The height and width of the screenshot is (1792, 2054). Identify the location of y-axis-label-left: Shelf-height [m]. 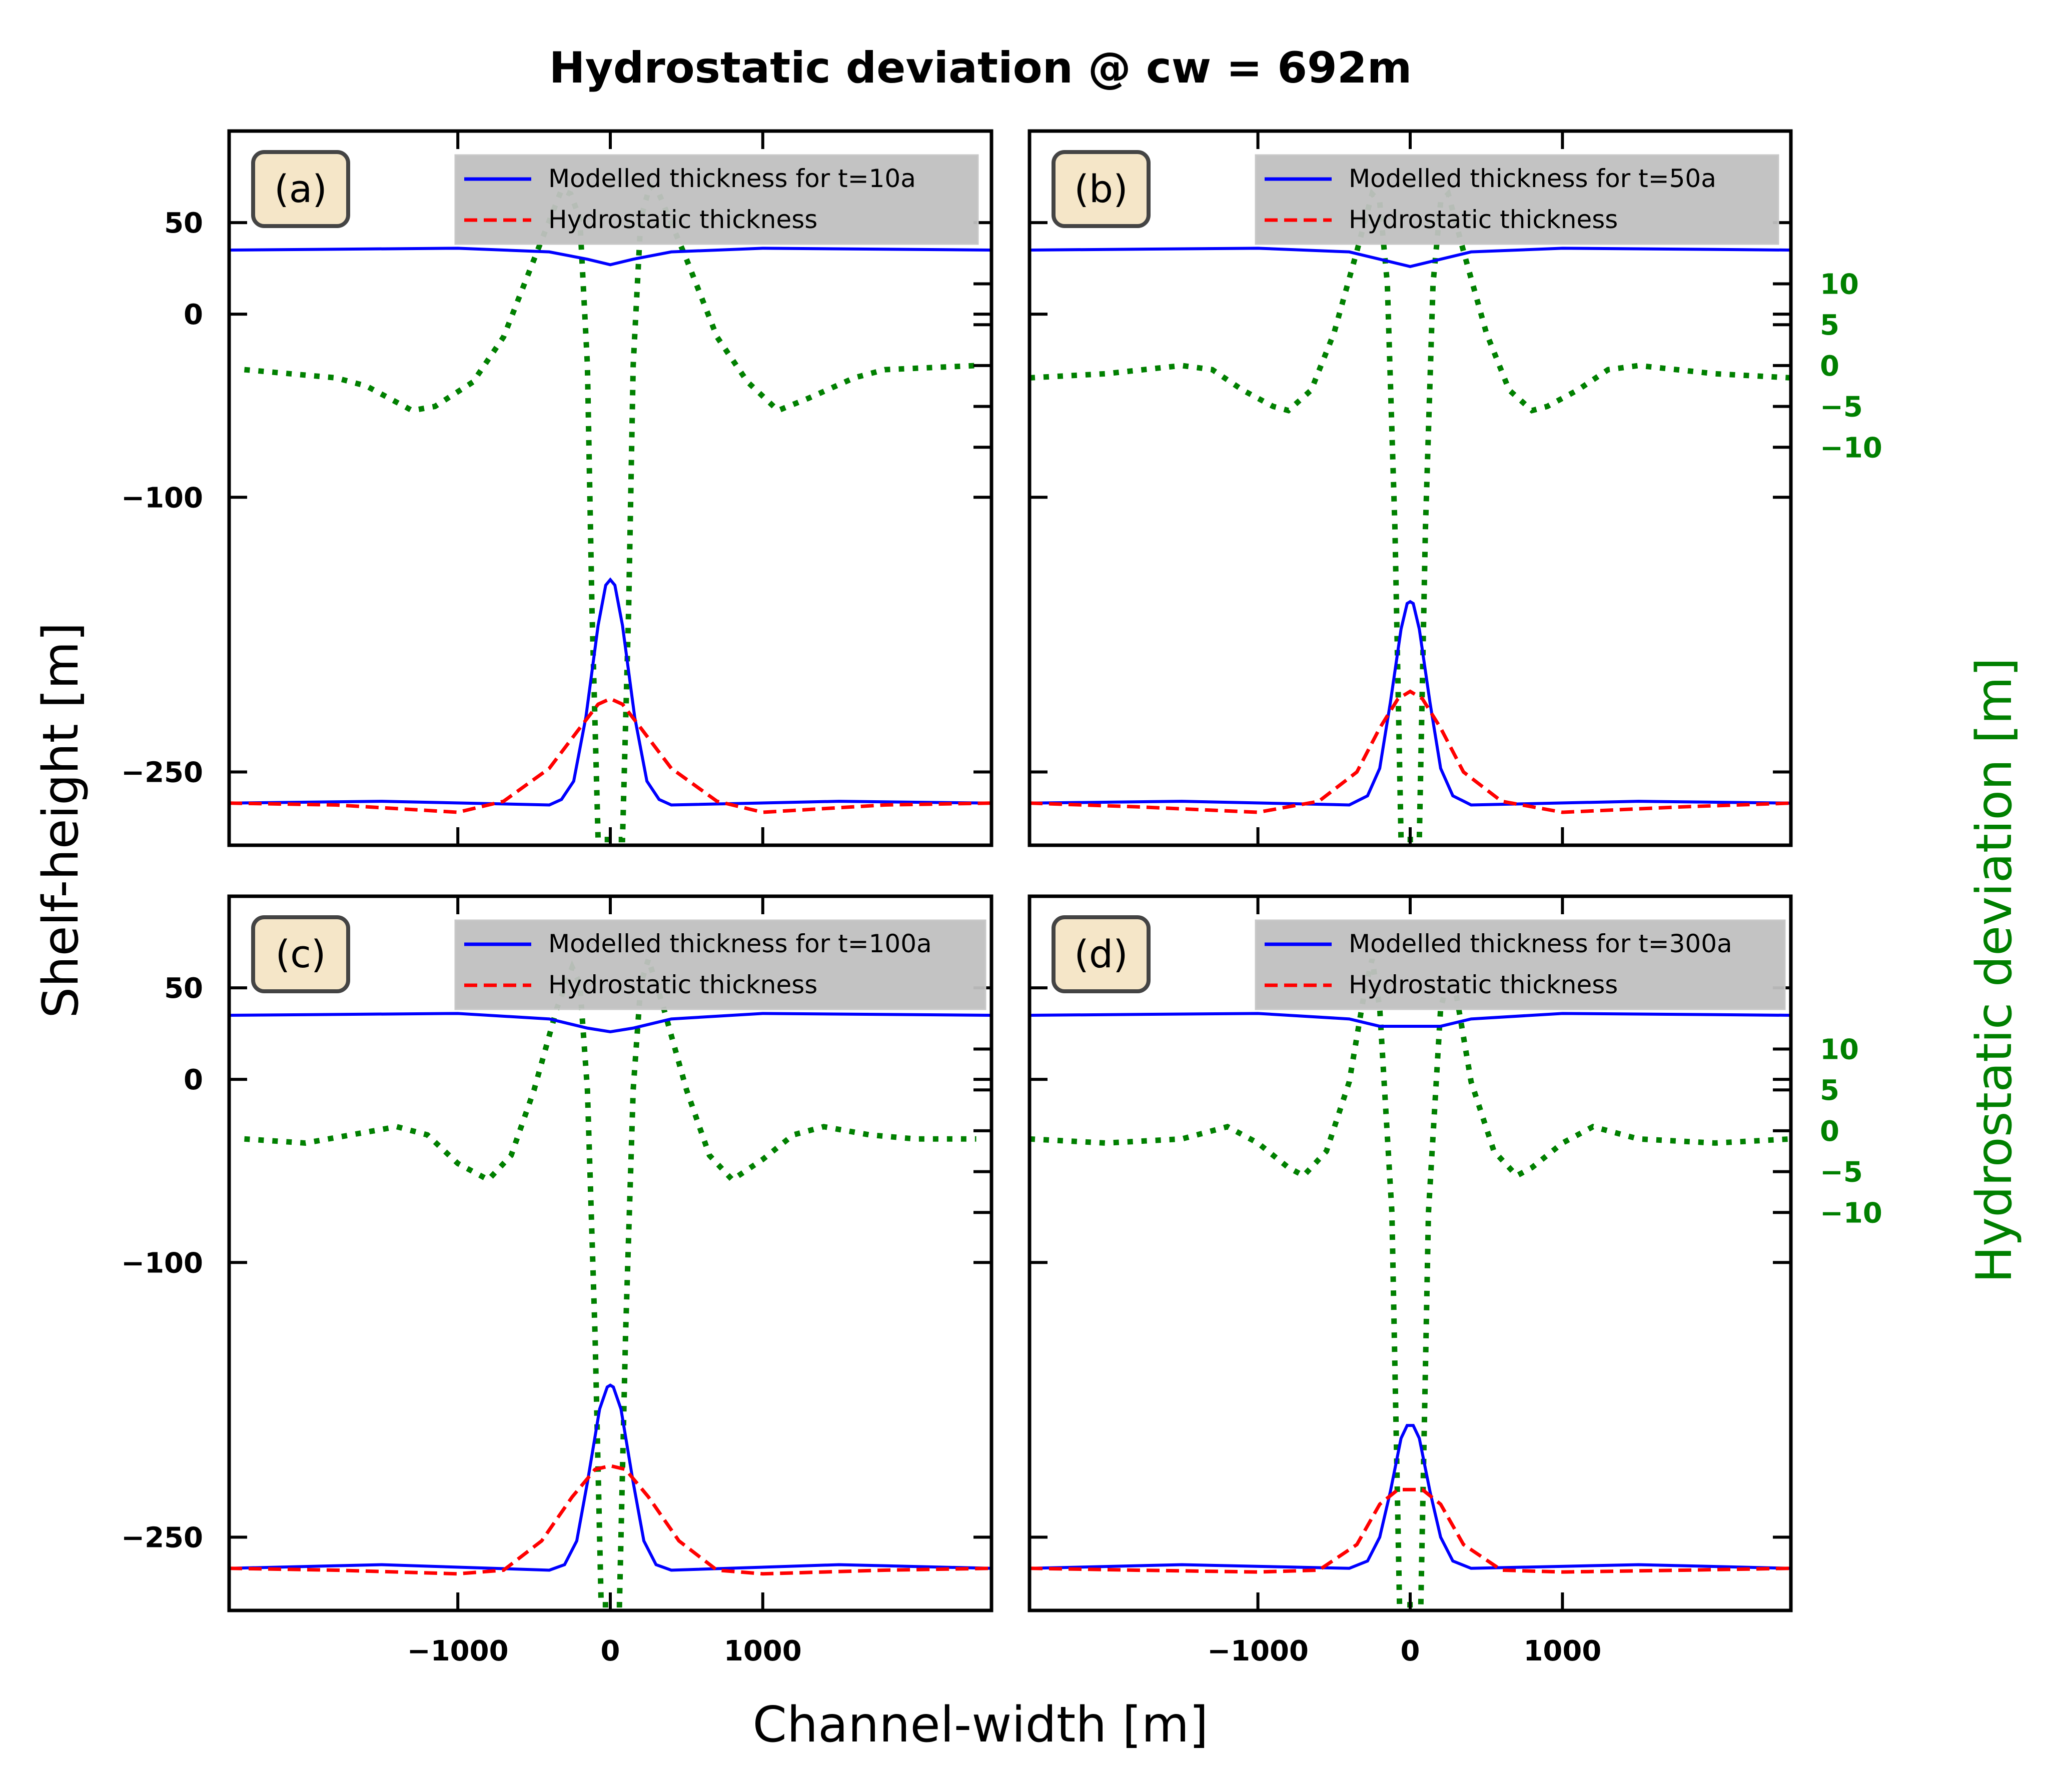
(62, 820).